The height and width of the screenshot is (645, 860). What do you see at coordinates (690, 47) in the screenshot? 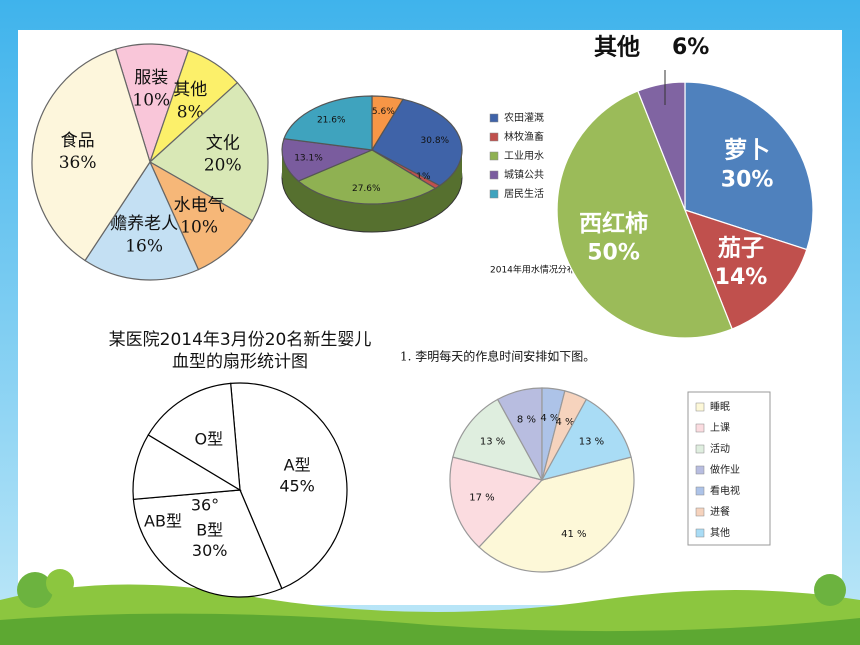
I see `value-label: 6%` at bounding box center [690, 47].